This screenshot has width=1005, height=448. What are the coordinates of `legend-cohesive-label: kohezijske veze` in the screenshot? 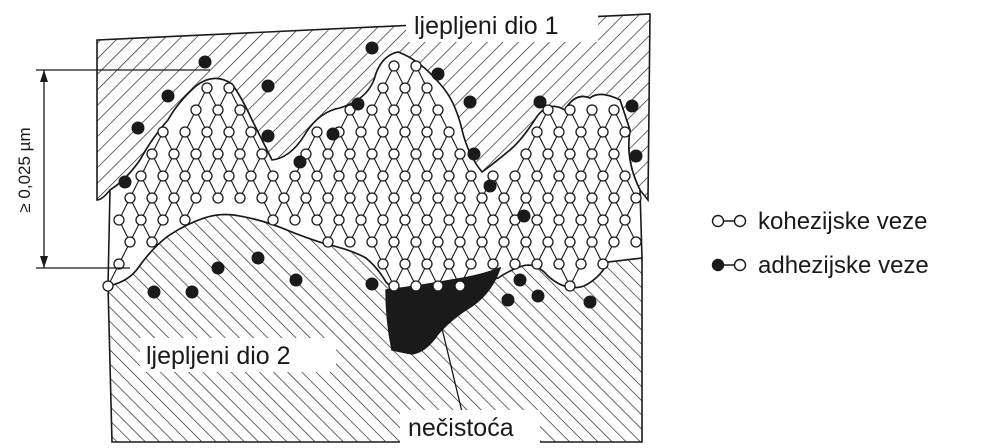 It's located at (842, 221).